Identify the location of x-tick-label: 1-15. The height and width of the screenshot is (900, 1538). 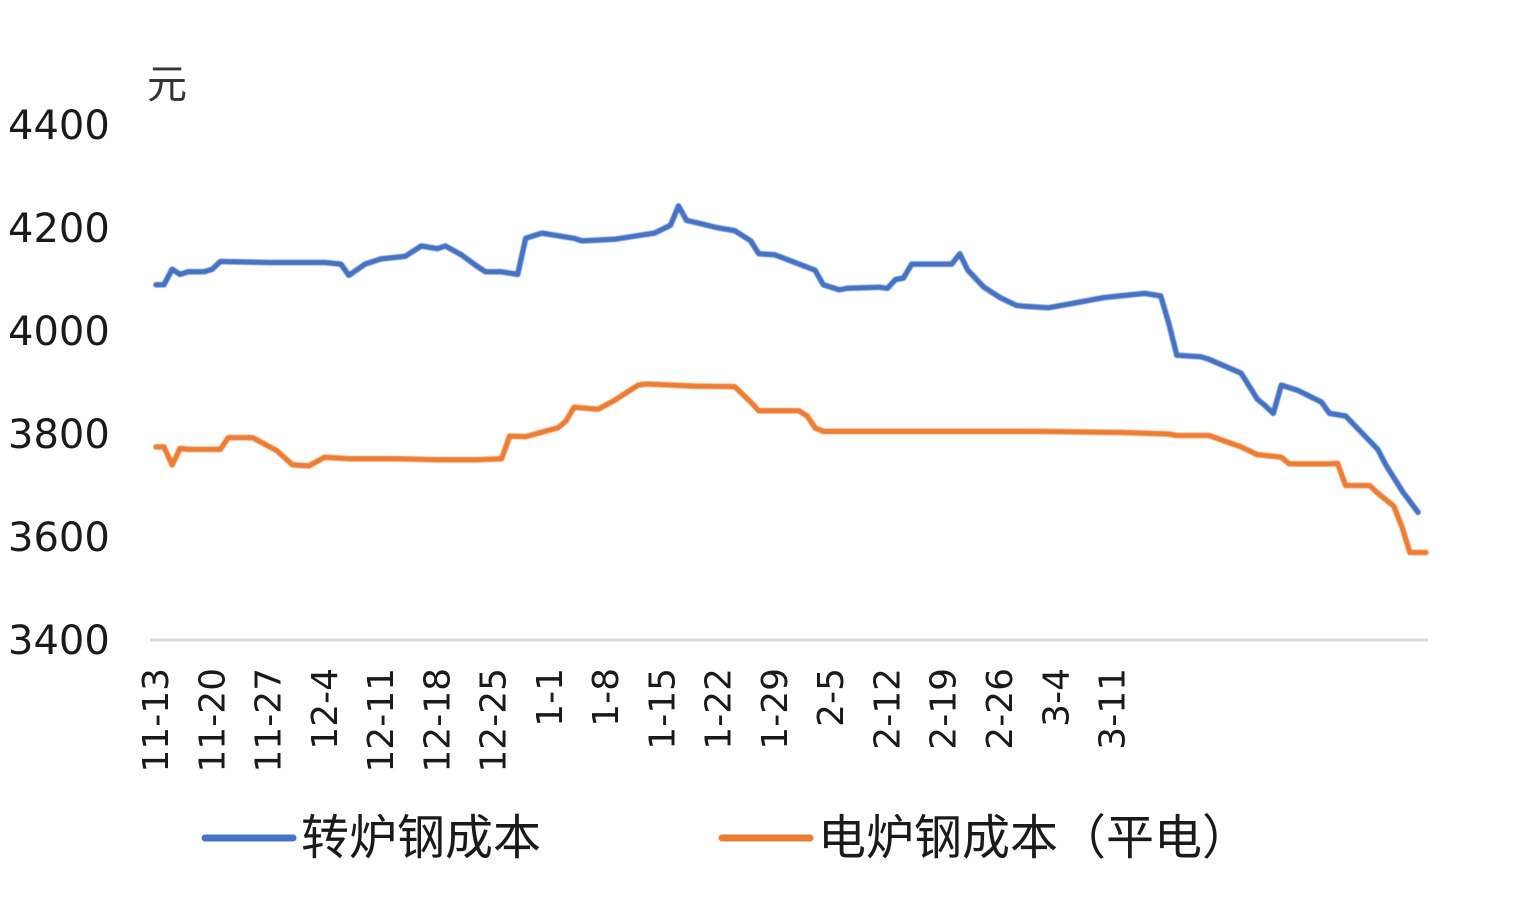
(662, 709).